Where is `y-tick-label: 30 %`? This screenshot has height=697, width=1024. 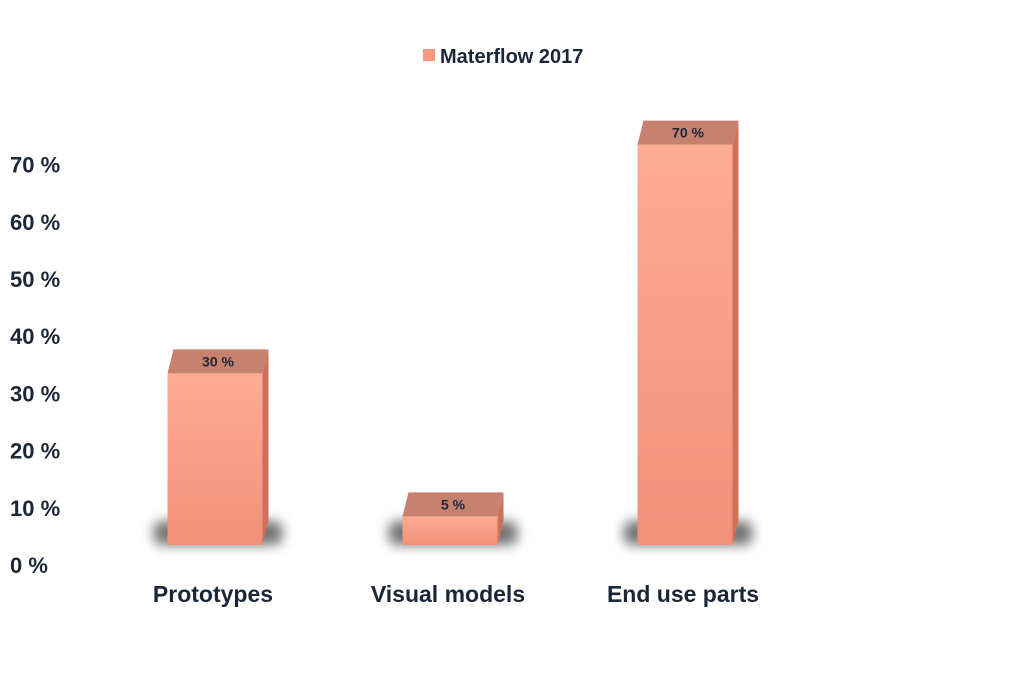
y-tick-label: 30 % is located at coordinates (35, 393).